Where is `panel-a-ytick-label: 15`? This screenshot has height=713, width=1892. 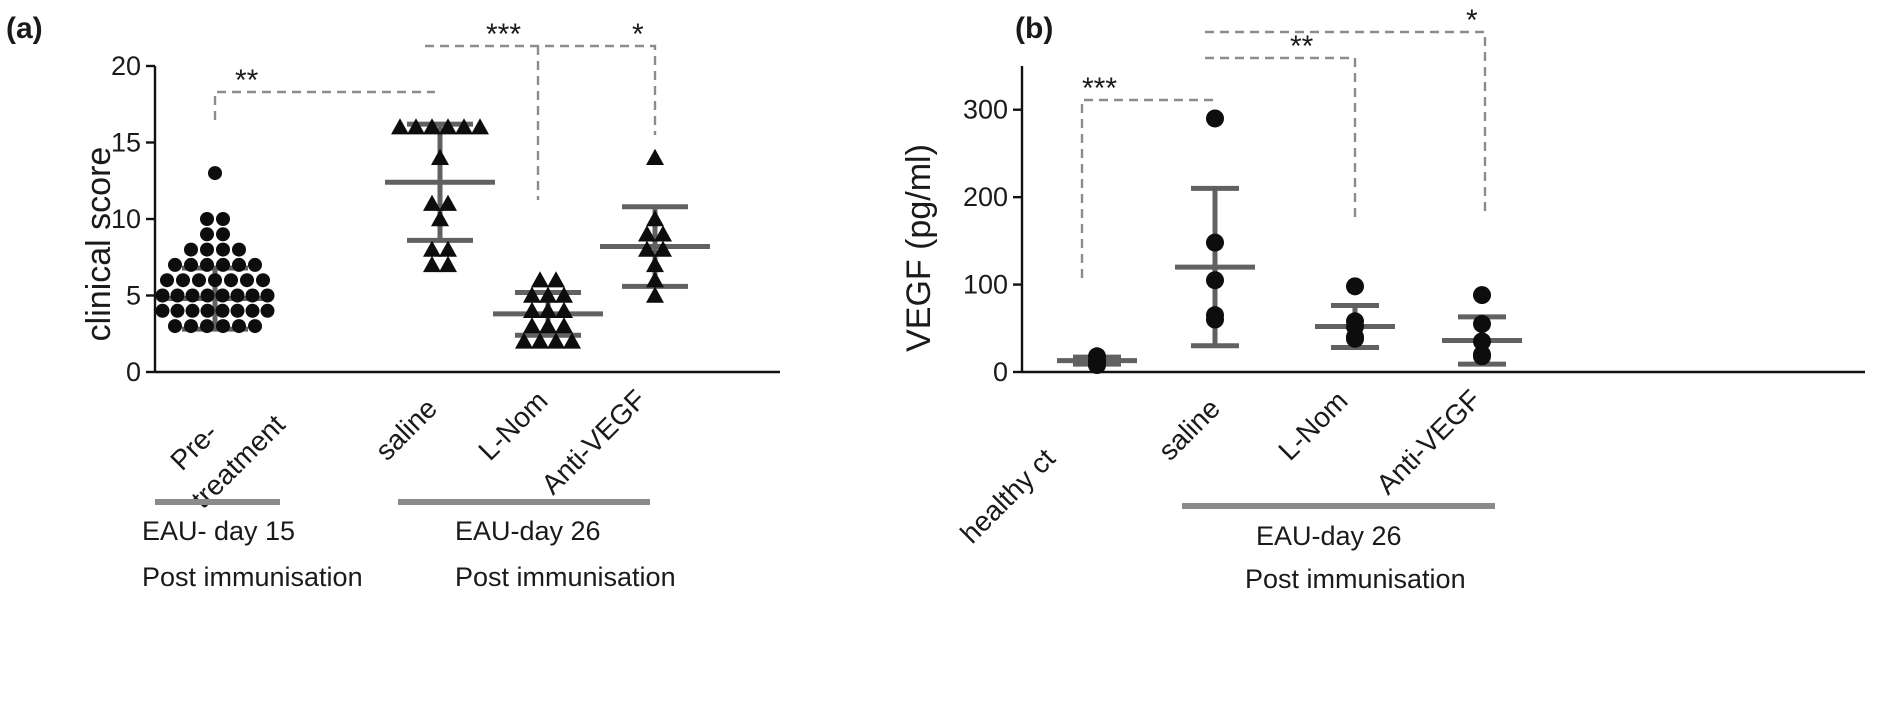
panel-a-ytick-label: 15 is located at coordinates (126, 143).